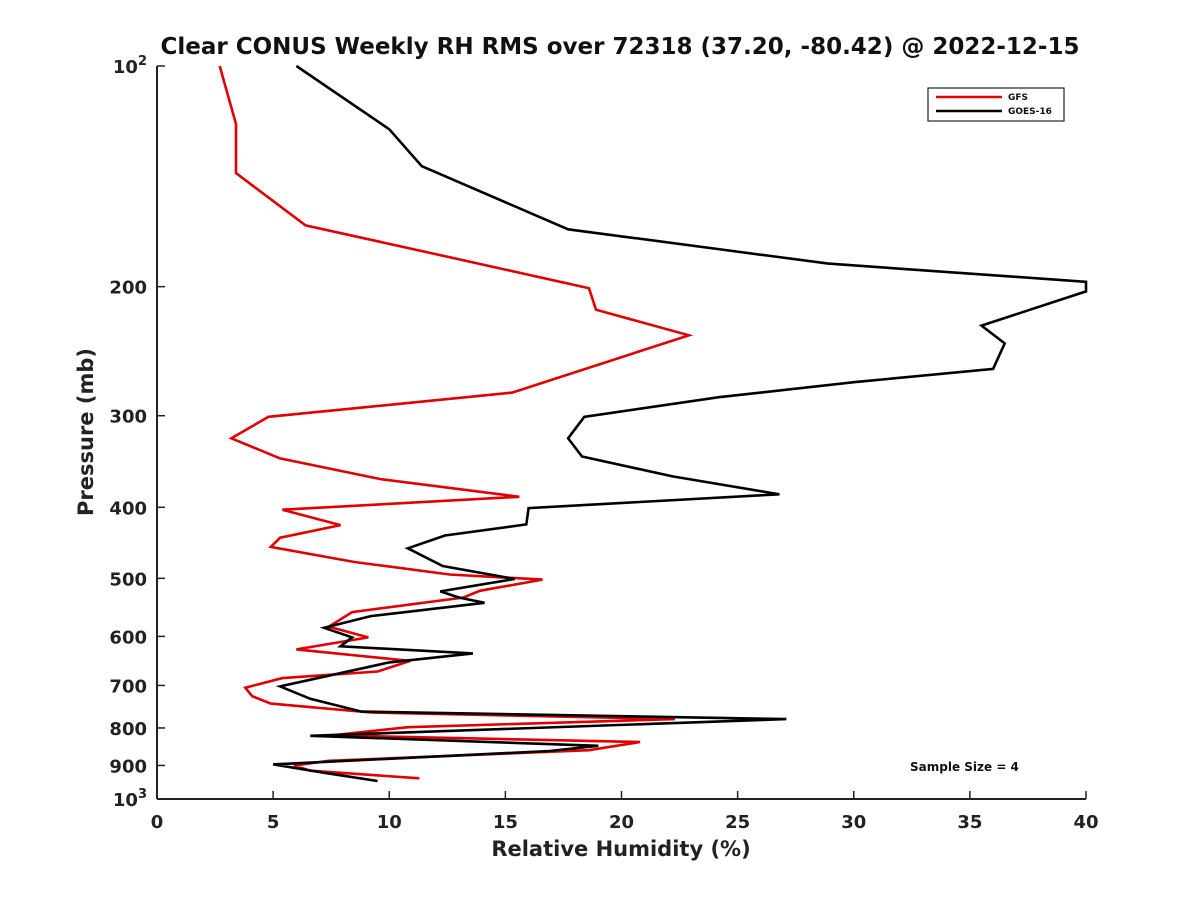 This screenshot has width=1200, height=900. I want to click on x-tick-label: 20, so click(621, 822).